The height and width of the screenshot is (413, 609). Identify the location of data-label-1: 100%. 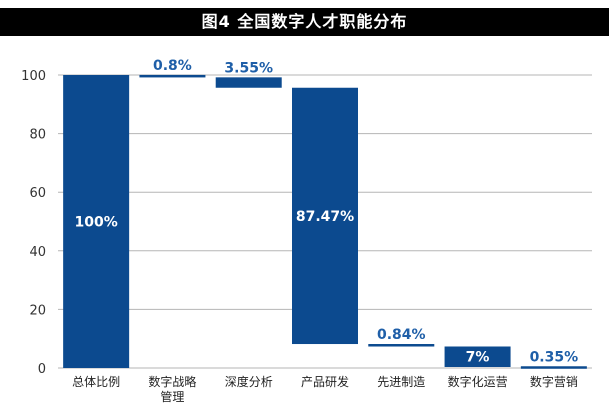
(96, 223).